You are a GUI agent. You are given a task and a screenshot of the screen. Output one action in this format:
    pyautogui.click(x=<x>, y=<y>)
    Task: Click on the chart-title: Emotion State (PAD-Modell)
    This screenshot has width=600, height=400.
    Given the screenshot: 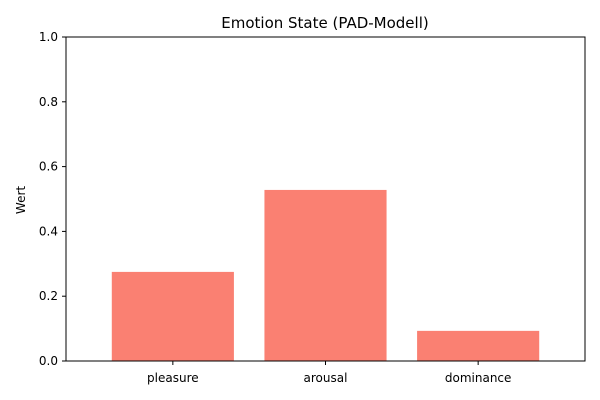 What is the action you would take?
    pyautogui.click(x=324, y=23)
    